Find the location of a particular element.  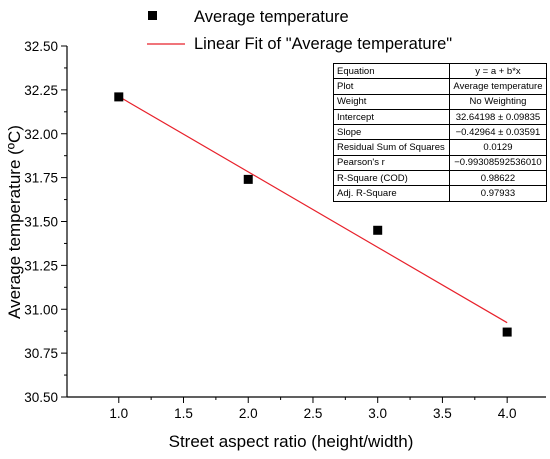

y-tick-label: 32.50 is located at coordinates (41, 46).